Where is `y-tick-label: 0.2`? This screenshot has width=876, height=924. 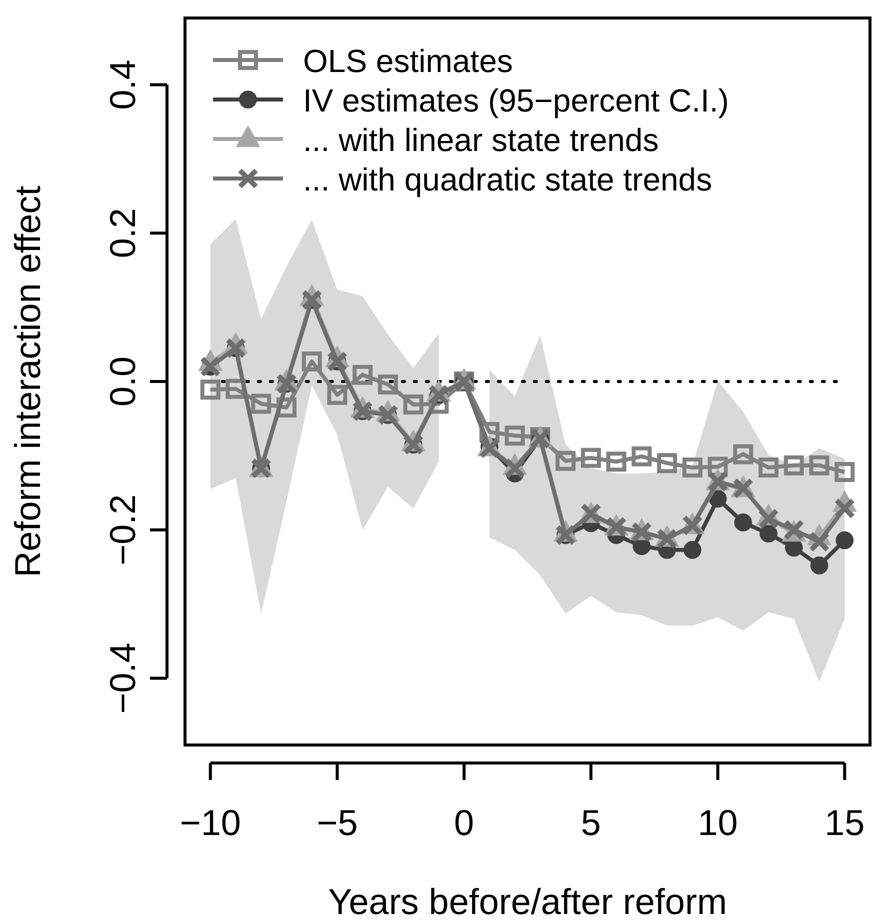 y-tick-label: 0.2 is located at coordinates (122, 233).